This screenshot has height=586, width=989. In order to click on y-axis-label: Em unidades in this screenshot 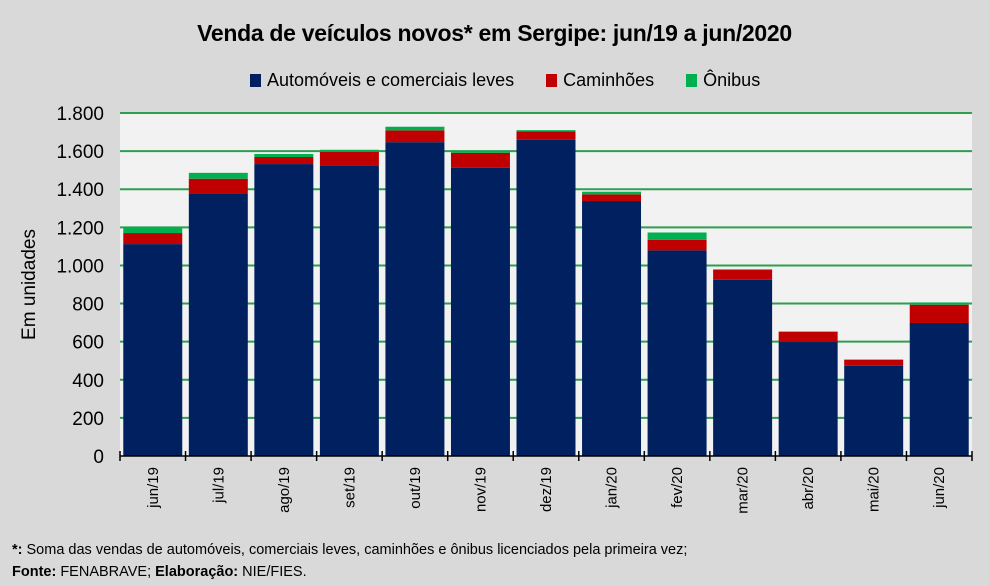, I will do `click(29, 284)`.